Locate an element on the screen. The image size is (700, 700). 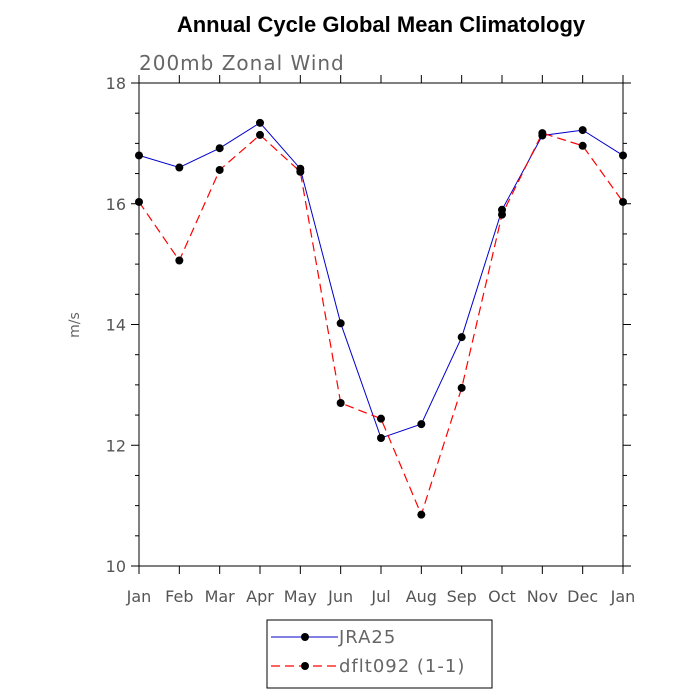
x-tick-label: Dec is located at coordinates (582, 596).